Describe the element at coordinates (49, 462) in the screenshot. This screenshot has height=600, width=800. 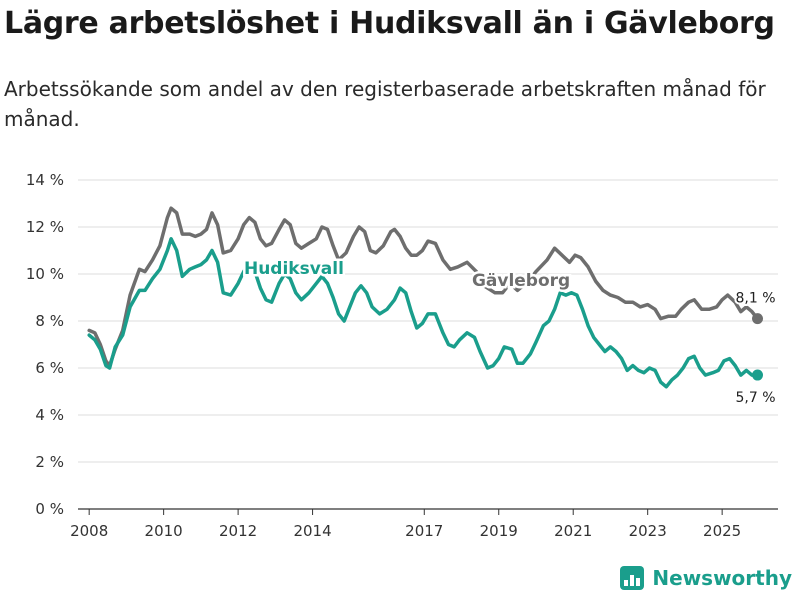
I see `y-tick-label: 2 %` at that location.